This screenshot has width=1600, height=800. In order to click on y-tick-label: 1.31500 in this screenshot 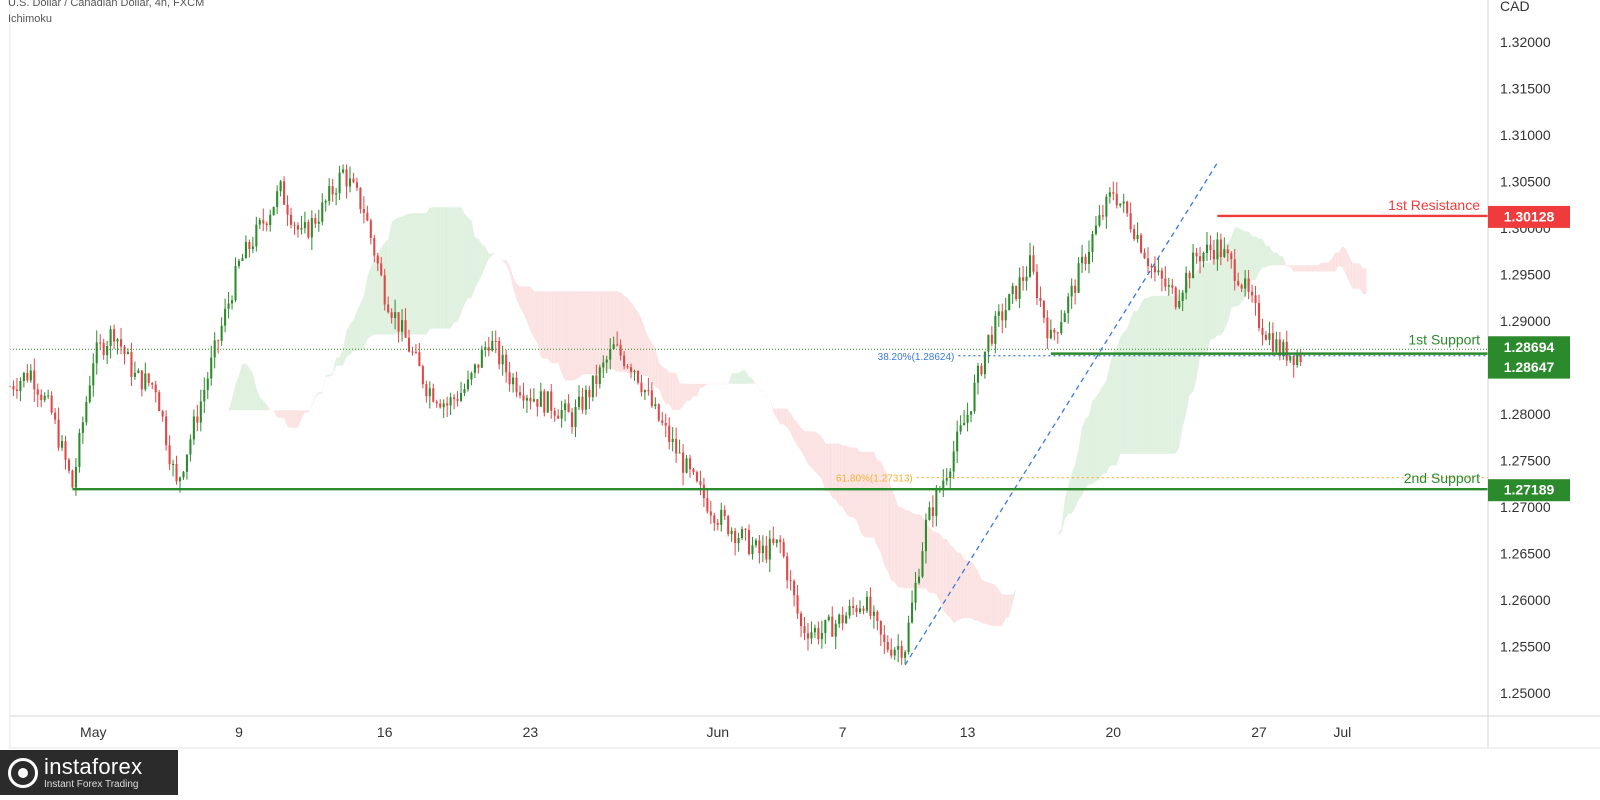, I will do `click(1525, 88)`.